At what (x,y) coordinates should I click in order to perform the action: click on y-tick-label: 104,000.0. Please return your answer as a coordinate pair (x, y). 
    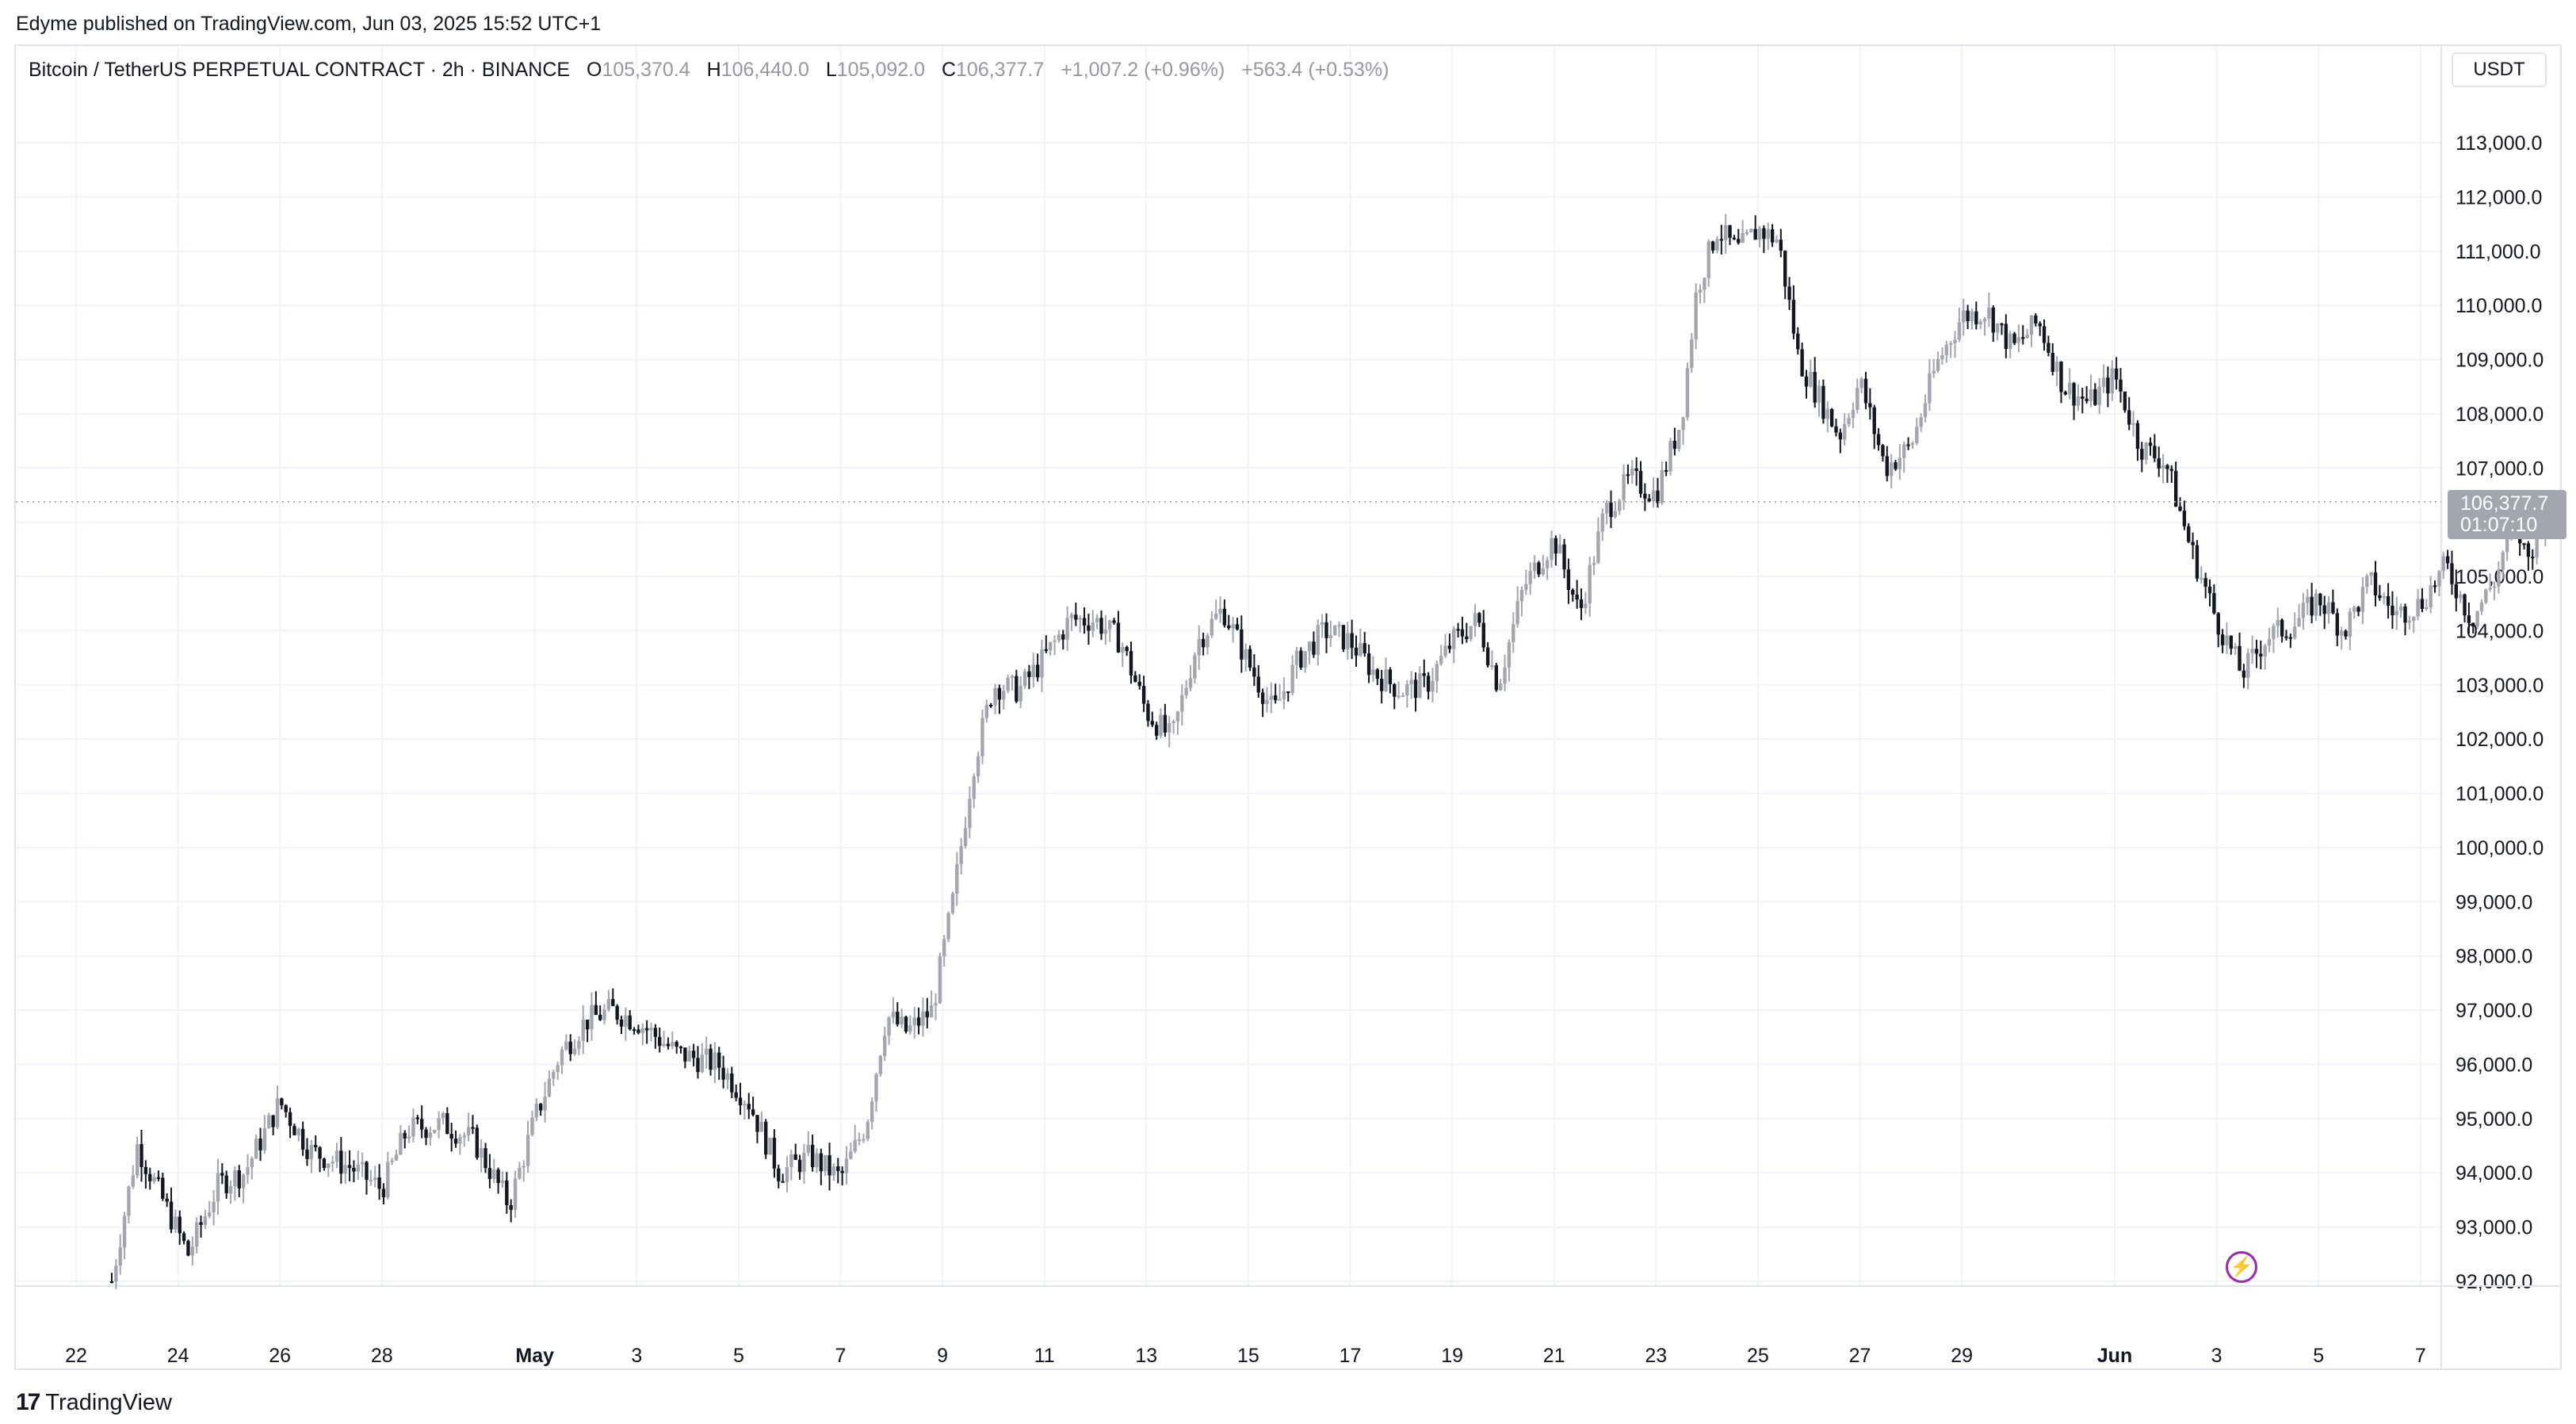
    Looking at the image, I should click on (2500, 631).